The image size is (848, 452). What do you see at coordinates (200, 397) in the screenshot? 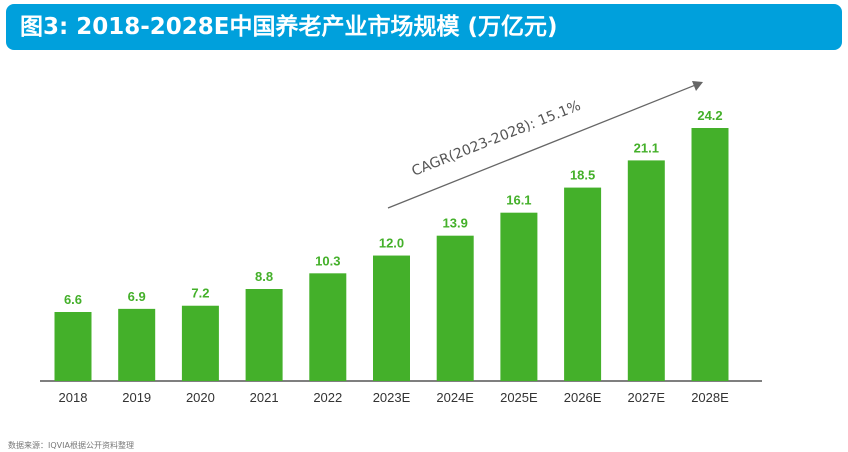
I see `x-tick-label: 2020` at bounding box center [200, 397].